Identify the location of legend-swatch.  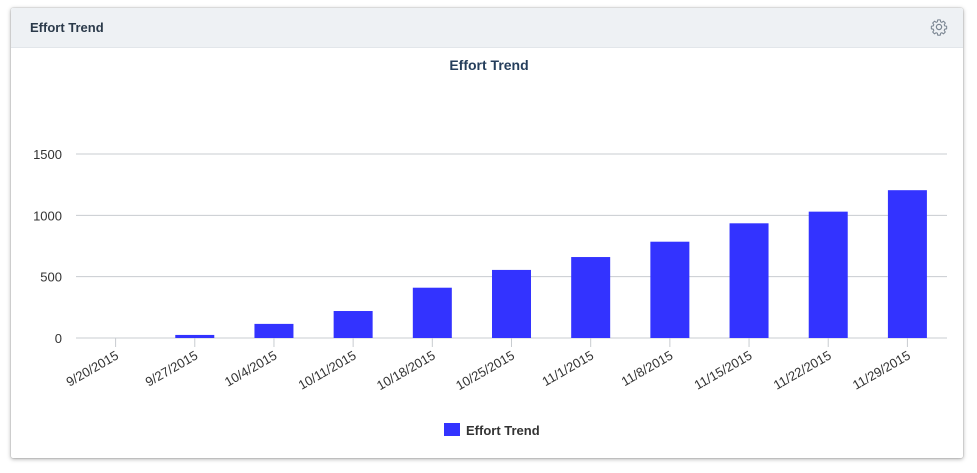
(452, 429).